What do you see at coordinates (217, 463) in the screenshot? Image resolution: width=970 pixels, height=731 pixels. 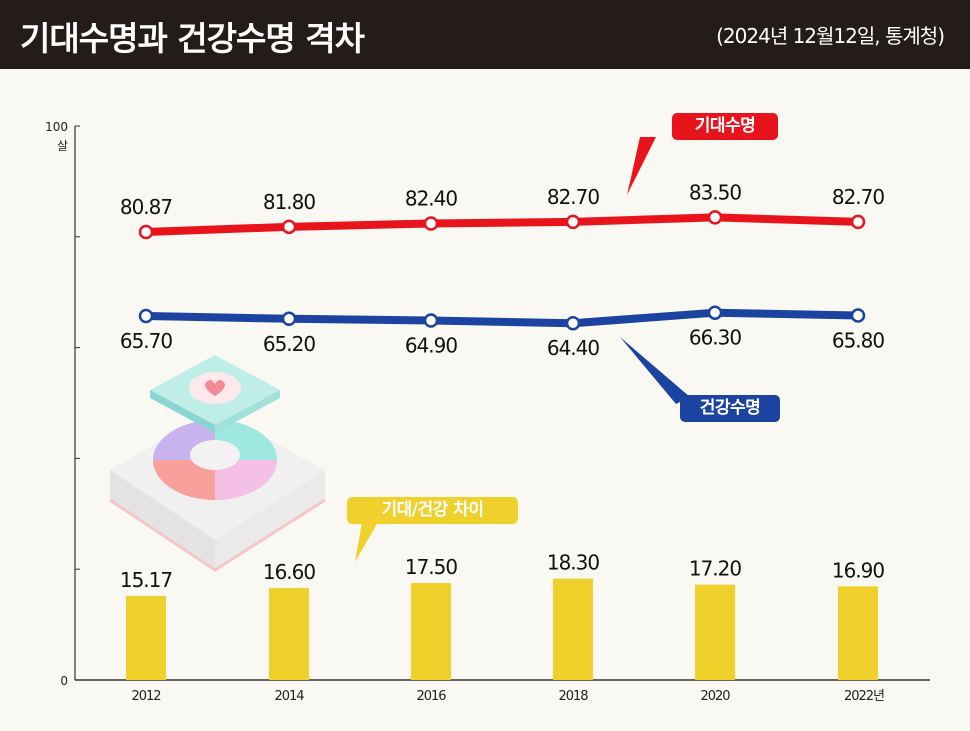 I see `health-chart-illustration-icon` at bounding box center [217, 463].